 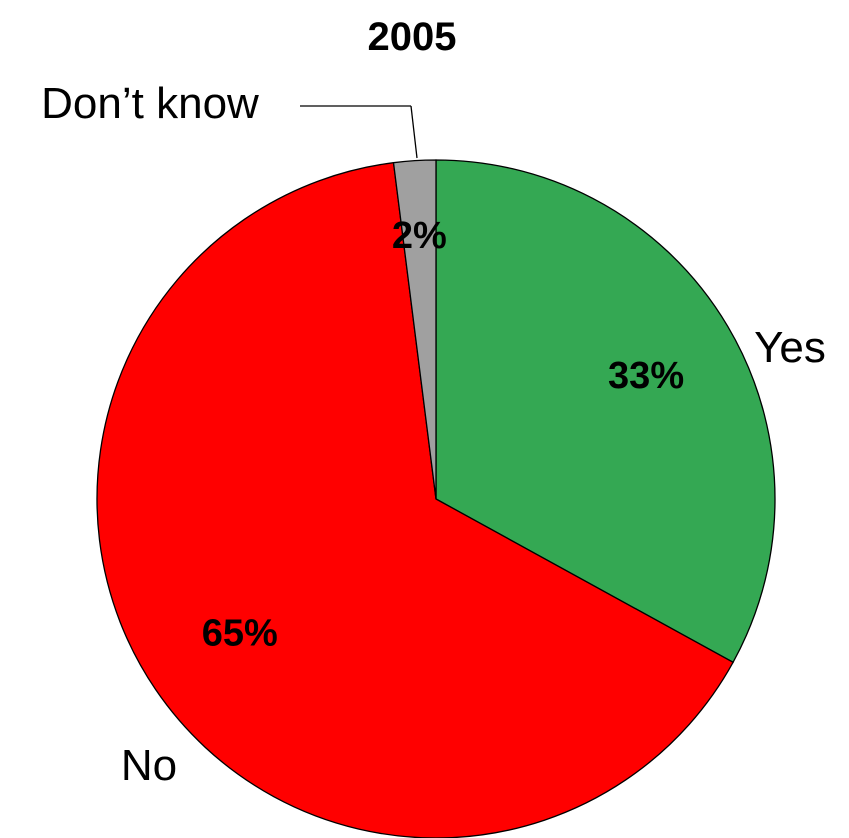 What do you see at coordinates (149, 765) in the screenshot?
I see `pie-category-label: No` at bounding box center [149, 765].